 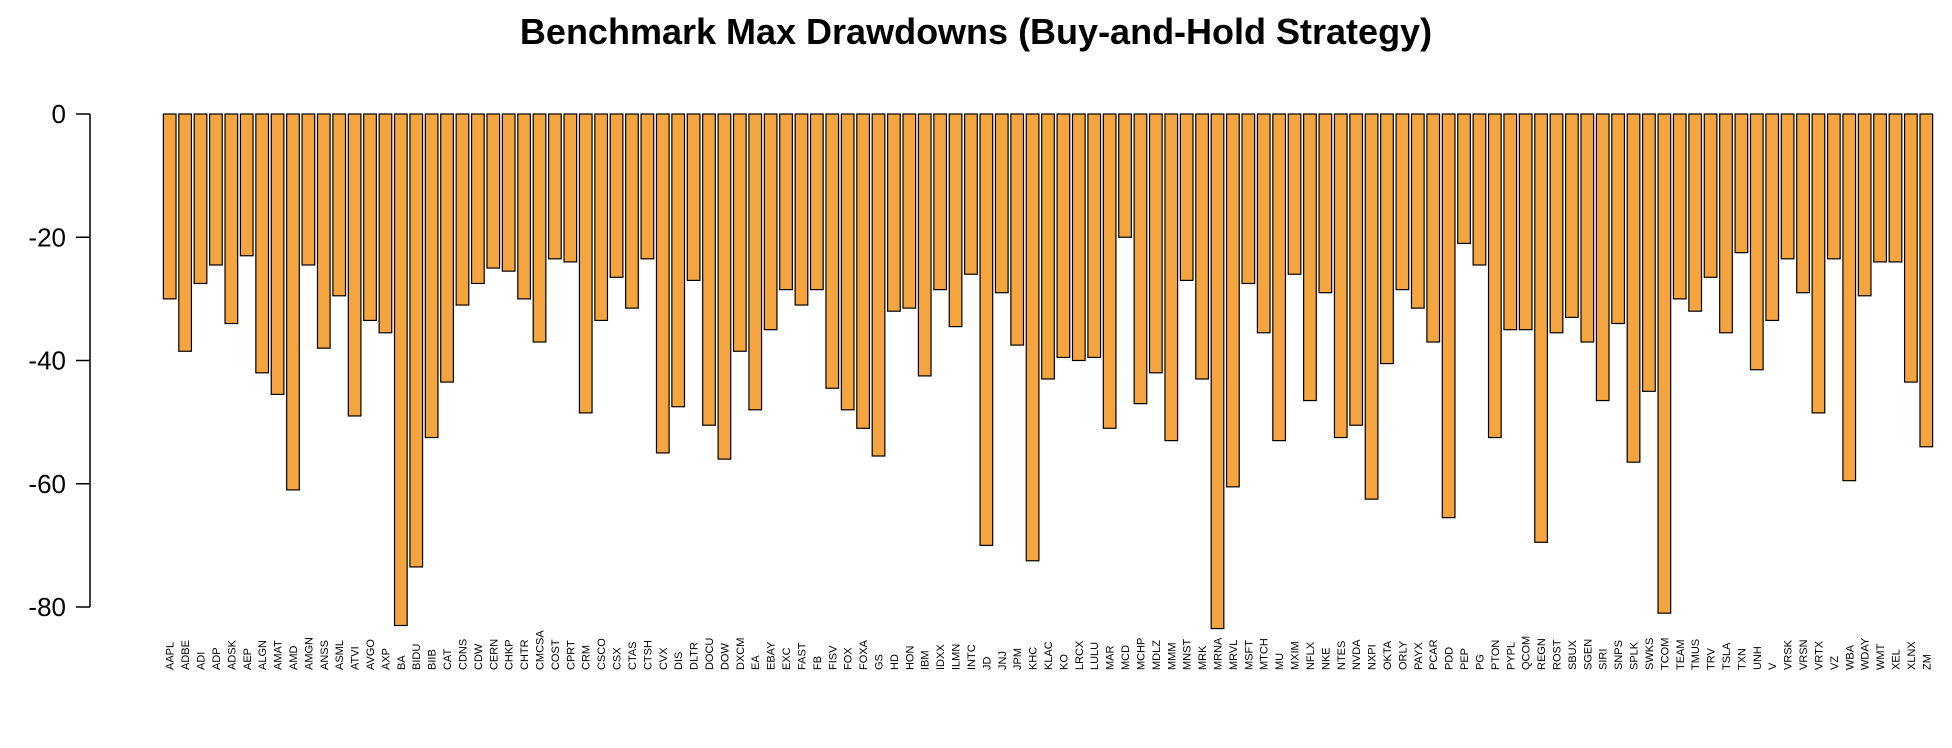 What do you see at coordinates (678, 260) in the screenshot?
I see `bar-dis` at bounding box center [678, 260].